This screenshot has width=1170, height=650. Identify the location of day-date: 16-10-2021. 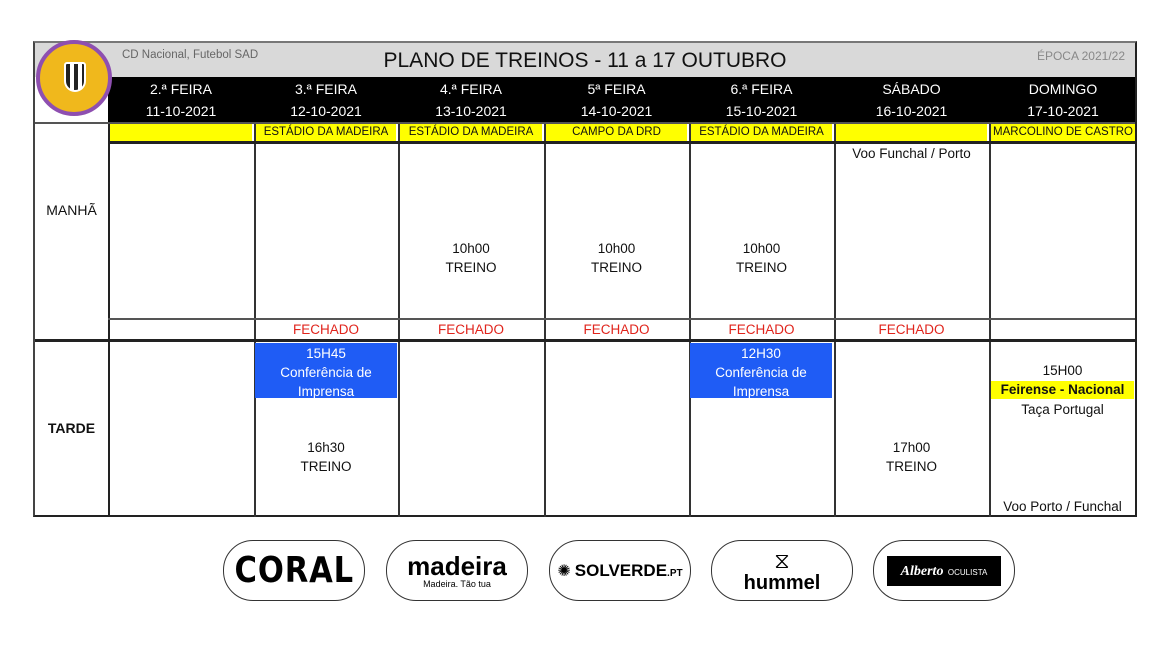
(911, 111).